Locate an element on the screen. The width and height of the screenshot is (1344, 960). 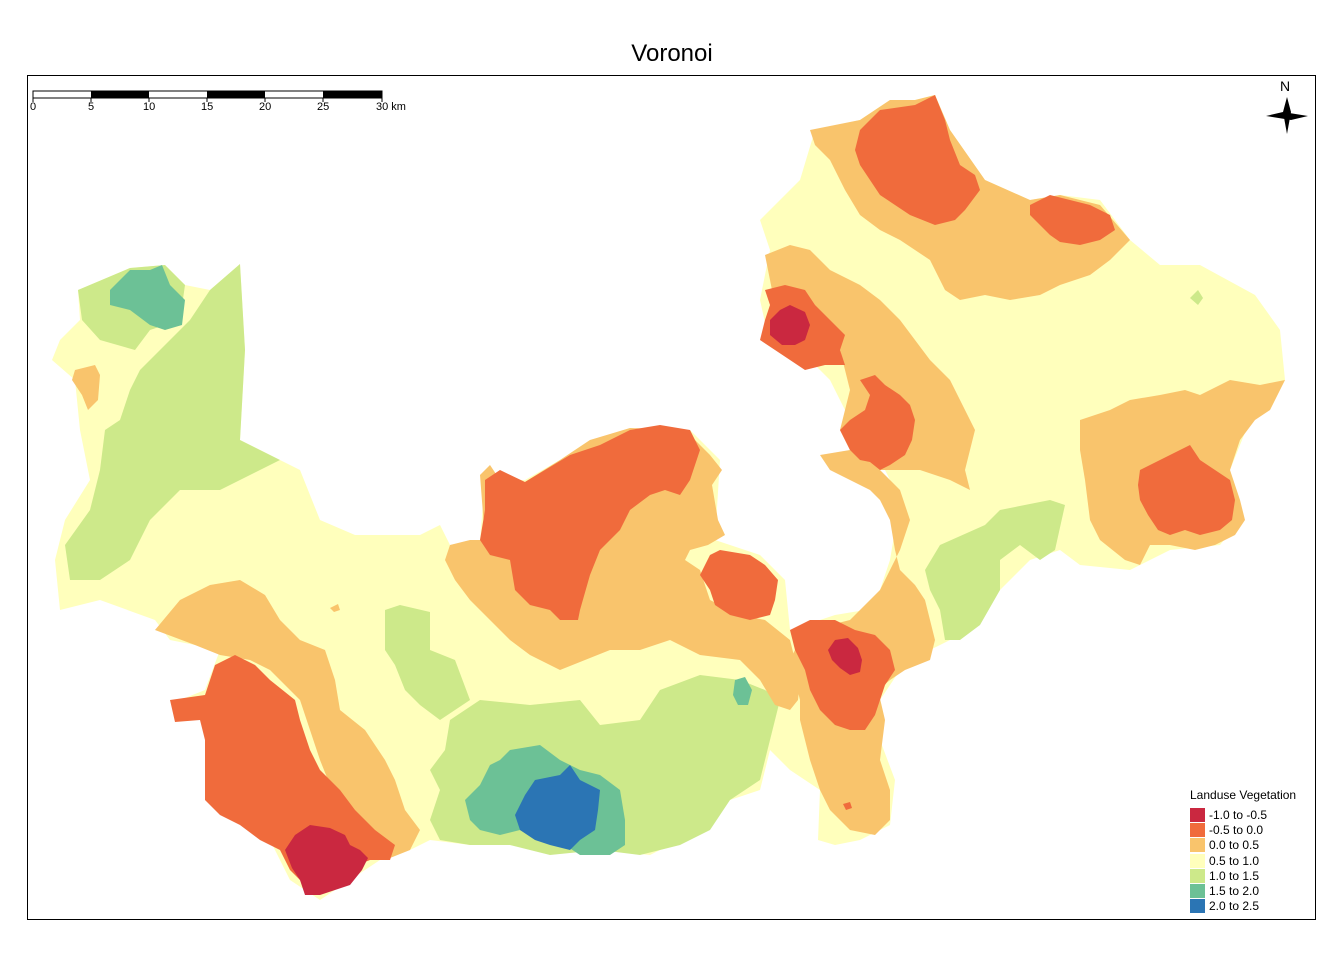
legend-item: 0.0 to 0.5 is located at coordinates (1243, 845).